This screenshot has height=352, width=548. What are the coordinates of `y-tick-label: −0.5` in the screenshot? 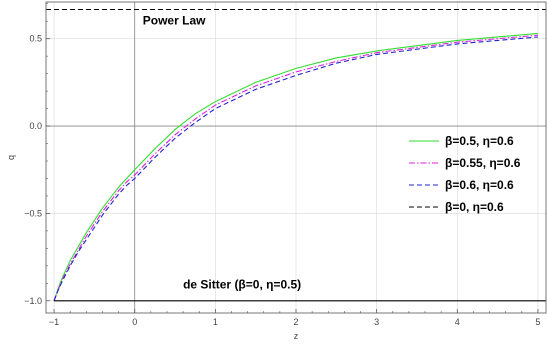 It's located at (33, 213).